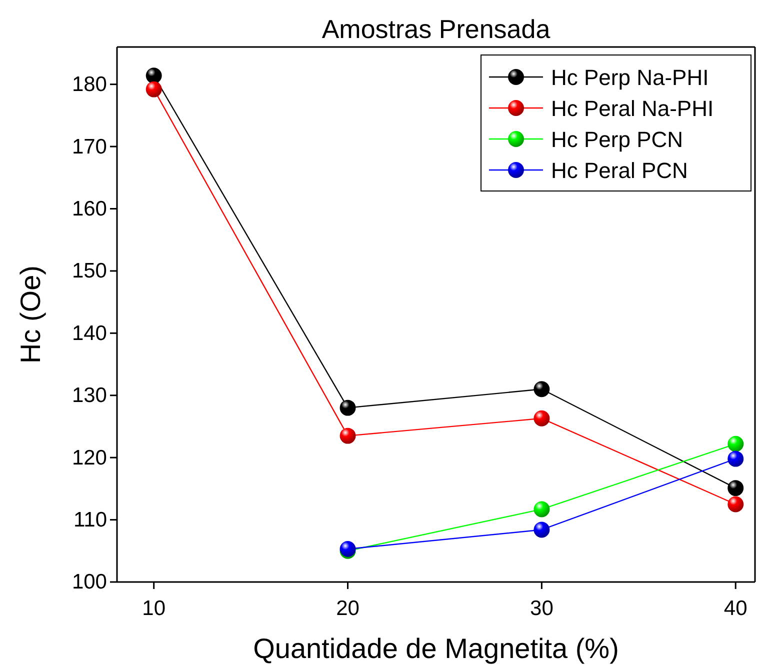  I want to click on x-tick-label: 40, so click(736, 608).